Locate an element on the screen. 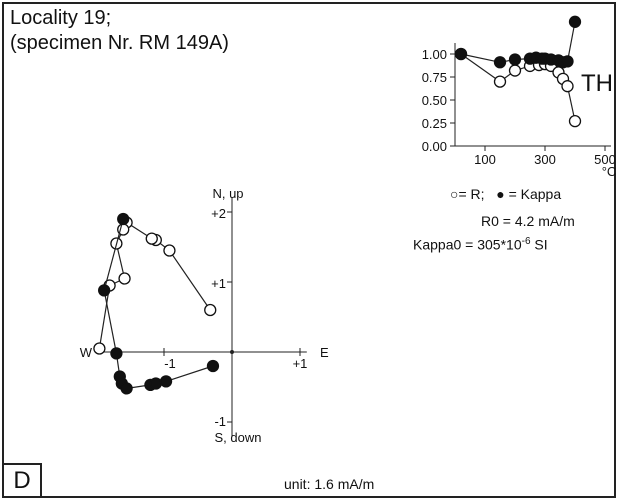 This screenshot has width=620, height=502. y-tick-label: +2 is located at coordinates (218, 213).